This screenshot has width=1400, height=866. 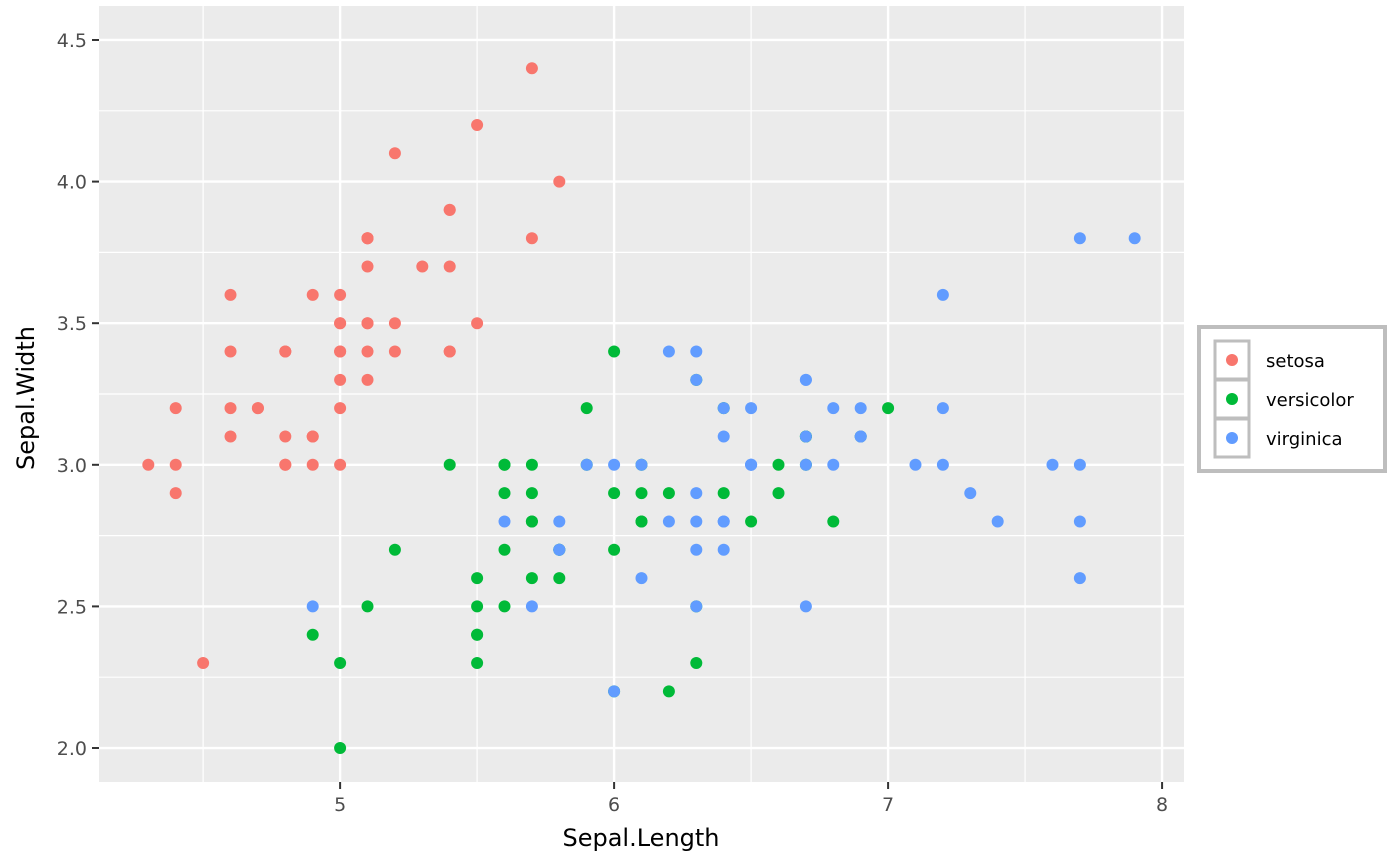 What do you see at coordinates (640, 838) in the screenshot?
I see `x-axis-title: Sepal.Length` at bounding box center [640, 838].